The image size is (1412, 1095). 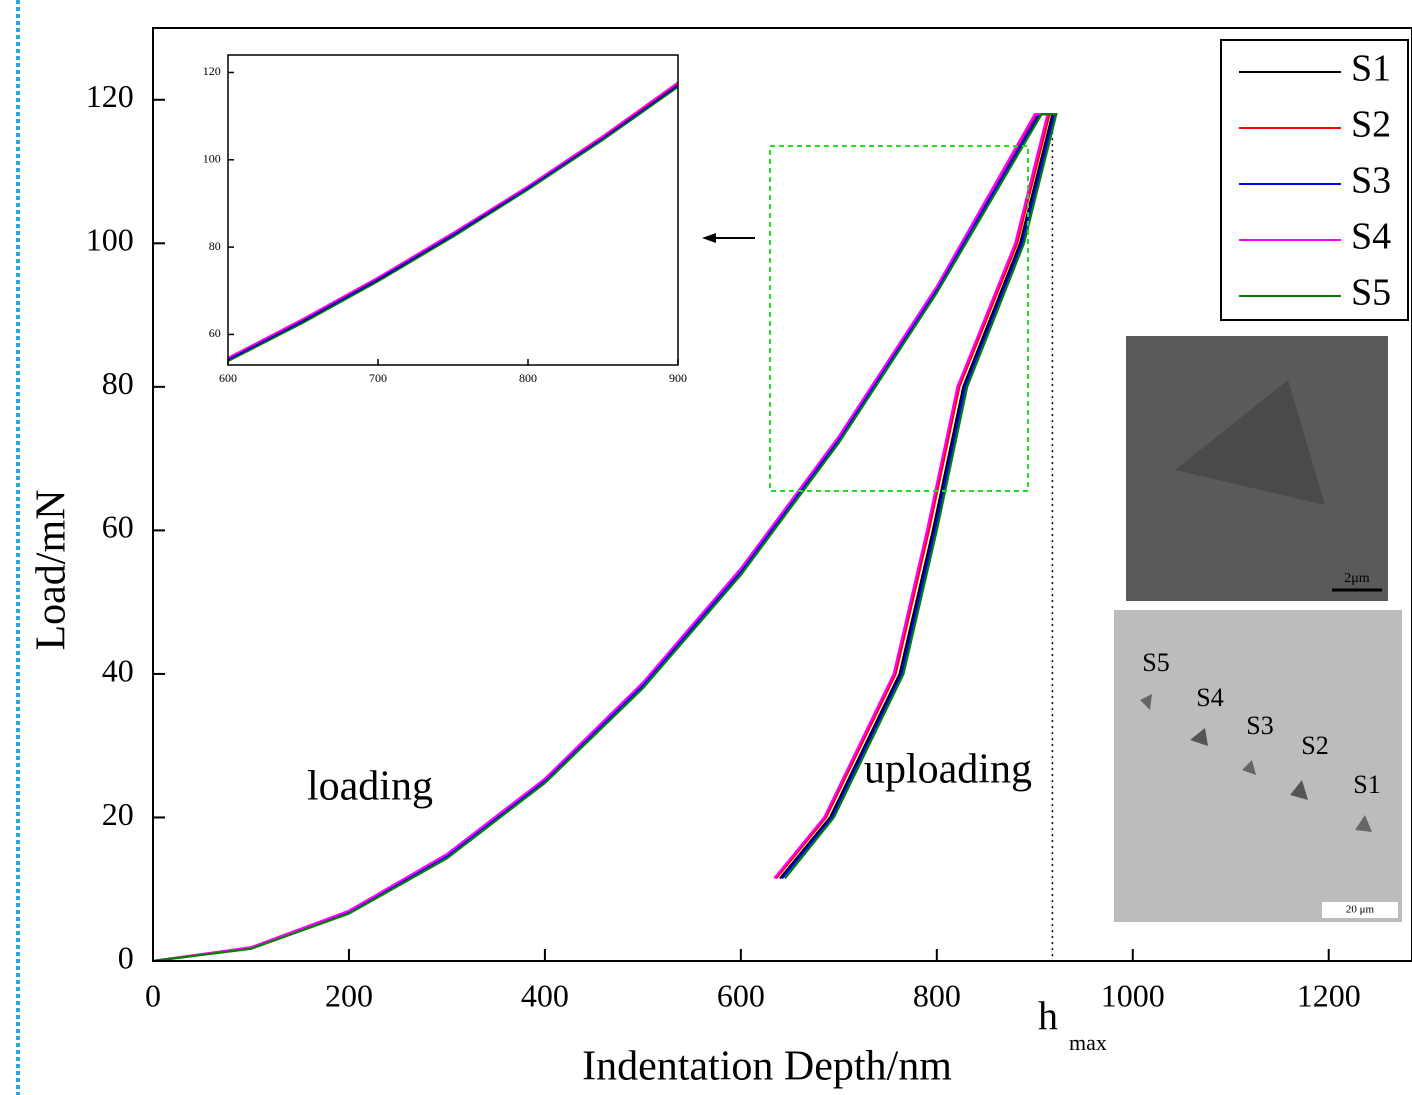 I want to click on y-tick-label: 40, so click(x=118, y=670).